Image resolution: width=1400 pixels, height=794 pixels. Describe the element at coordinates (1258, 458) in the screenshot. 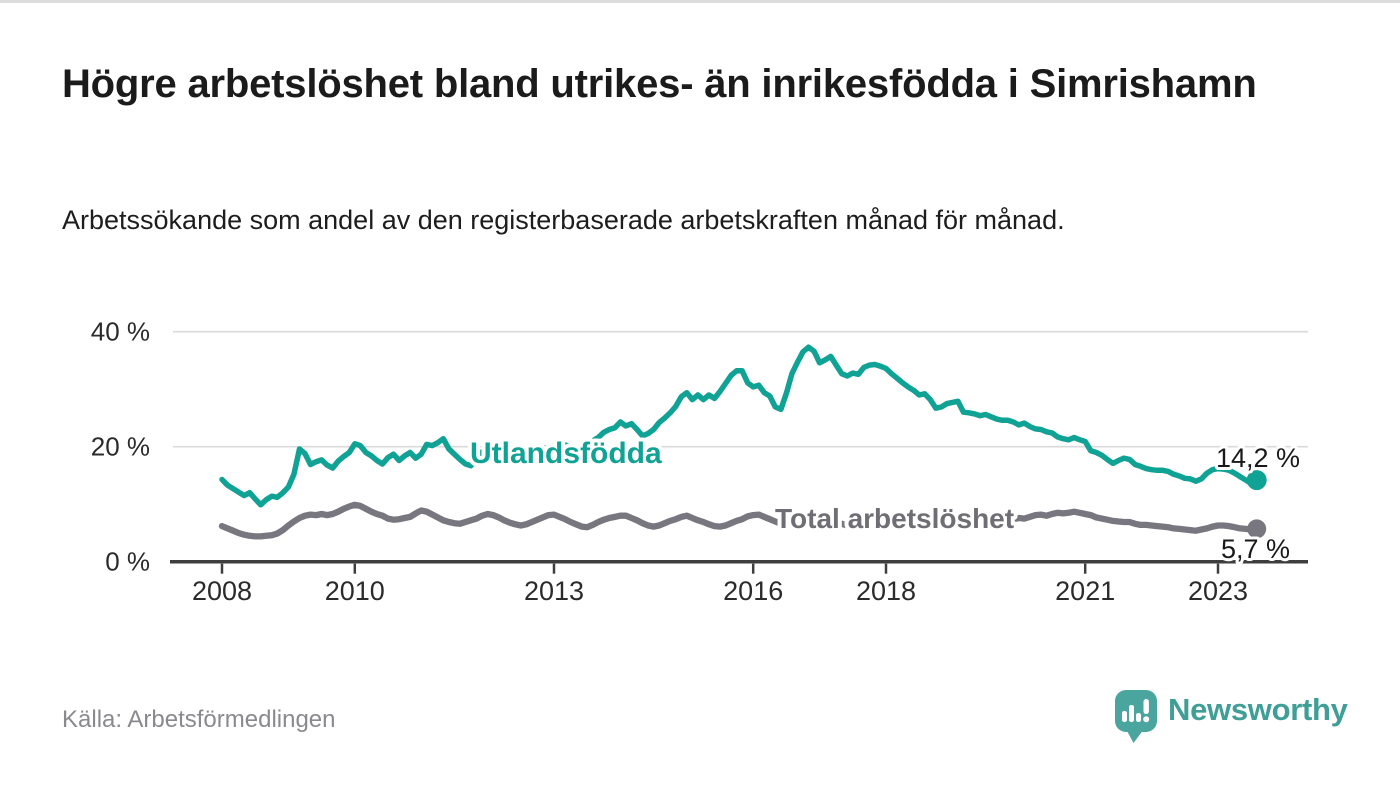

I see `end-value-label-utlandsfodda: 14,2 %` at that location.